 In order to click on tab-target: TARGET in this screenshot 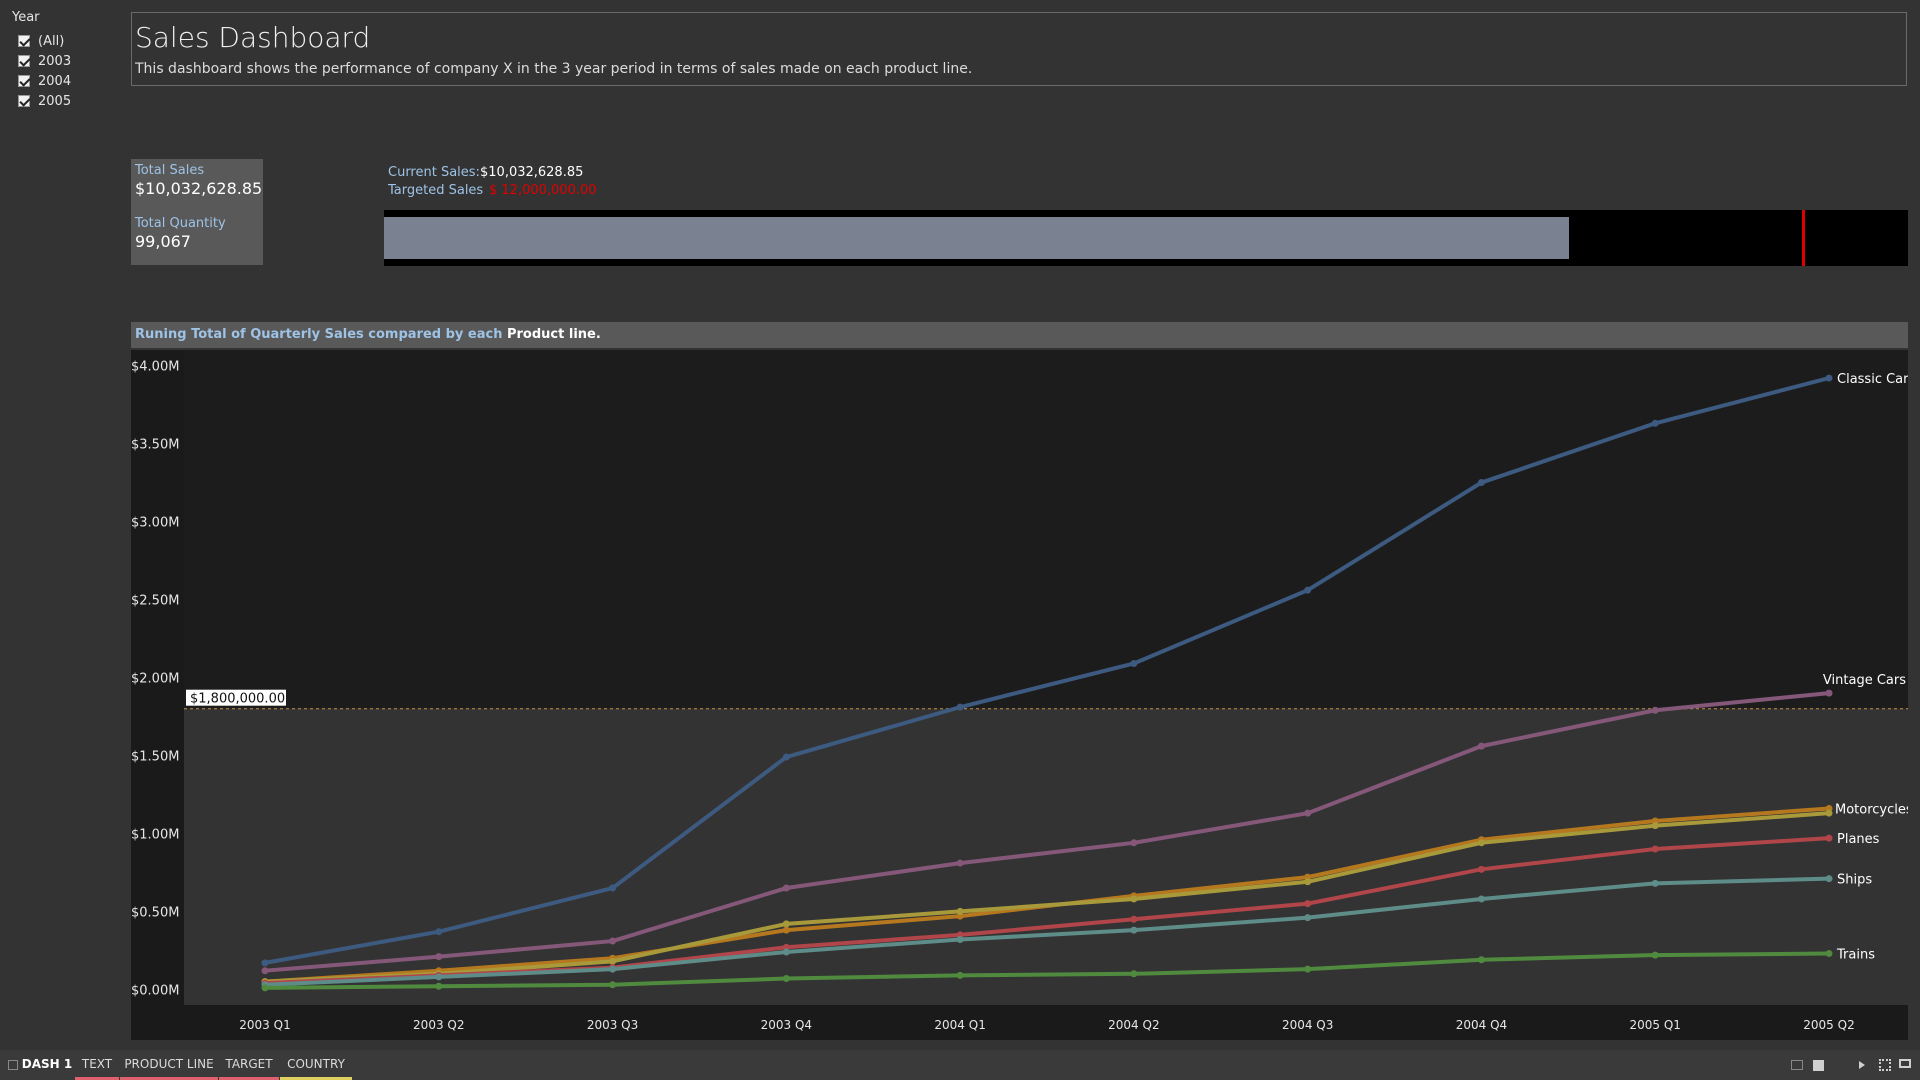, I will do `click(249, 1065)`.